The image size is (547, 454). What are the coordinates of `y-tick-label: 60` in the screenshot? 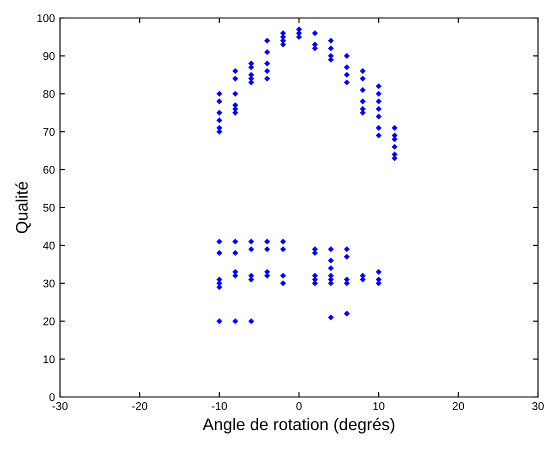 It's located at (49, 170).